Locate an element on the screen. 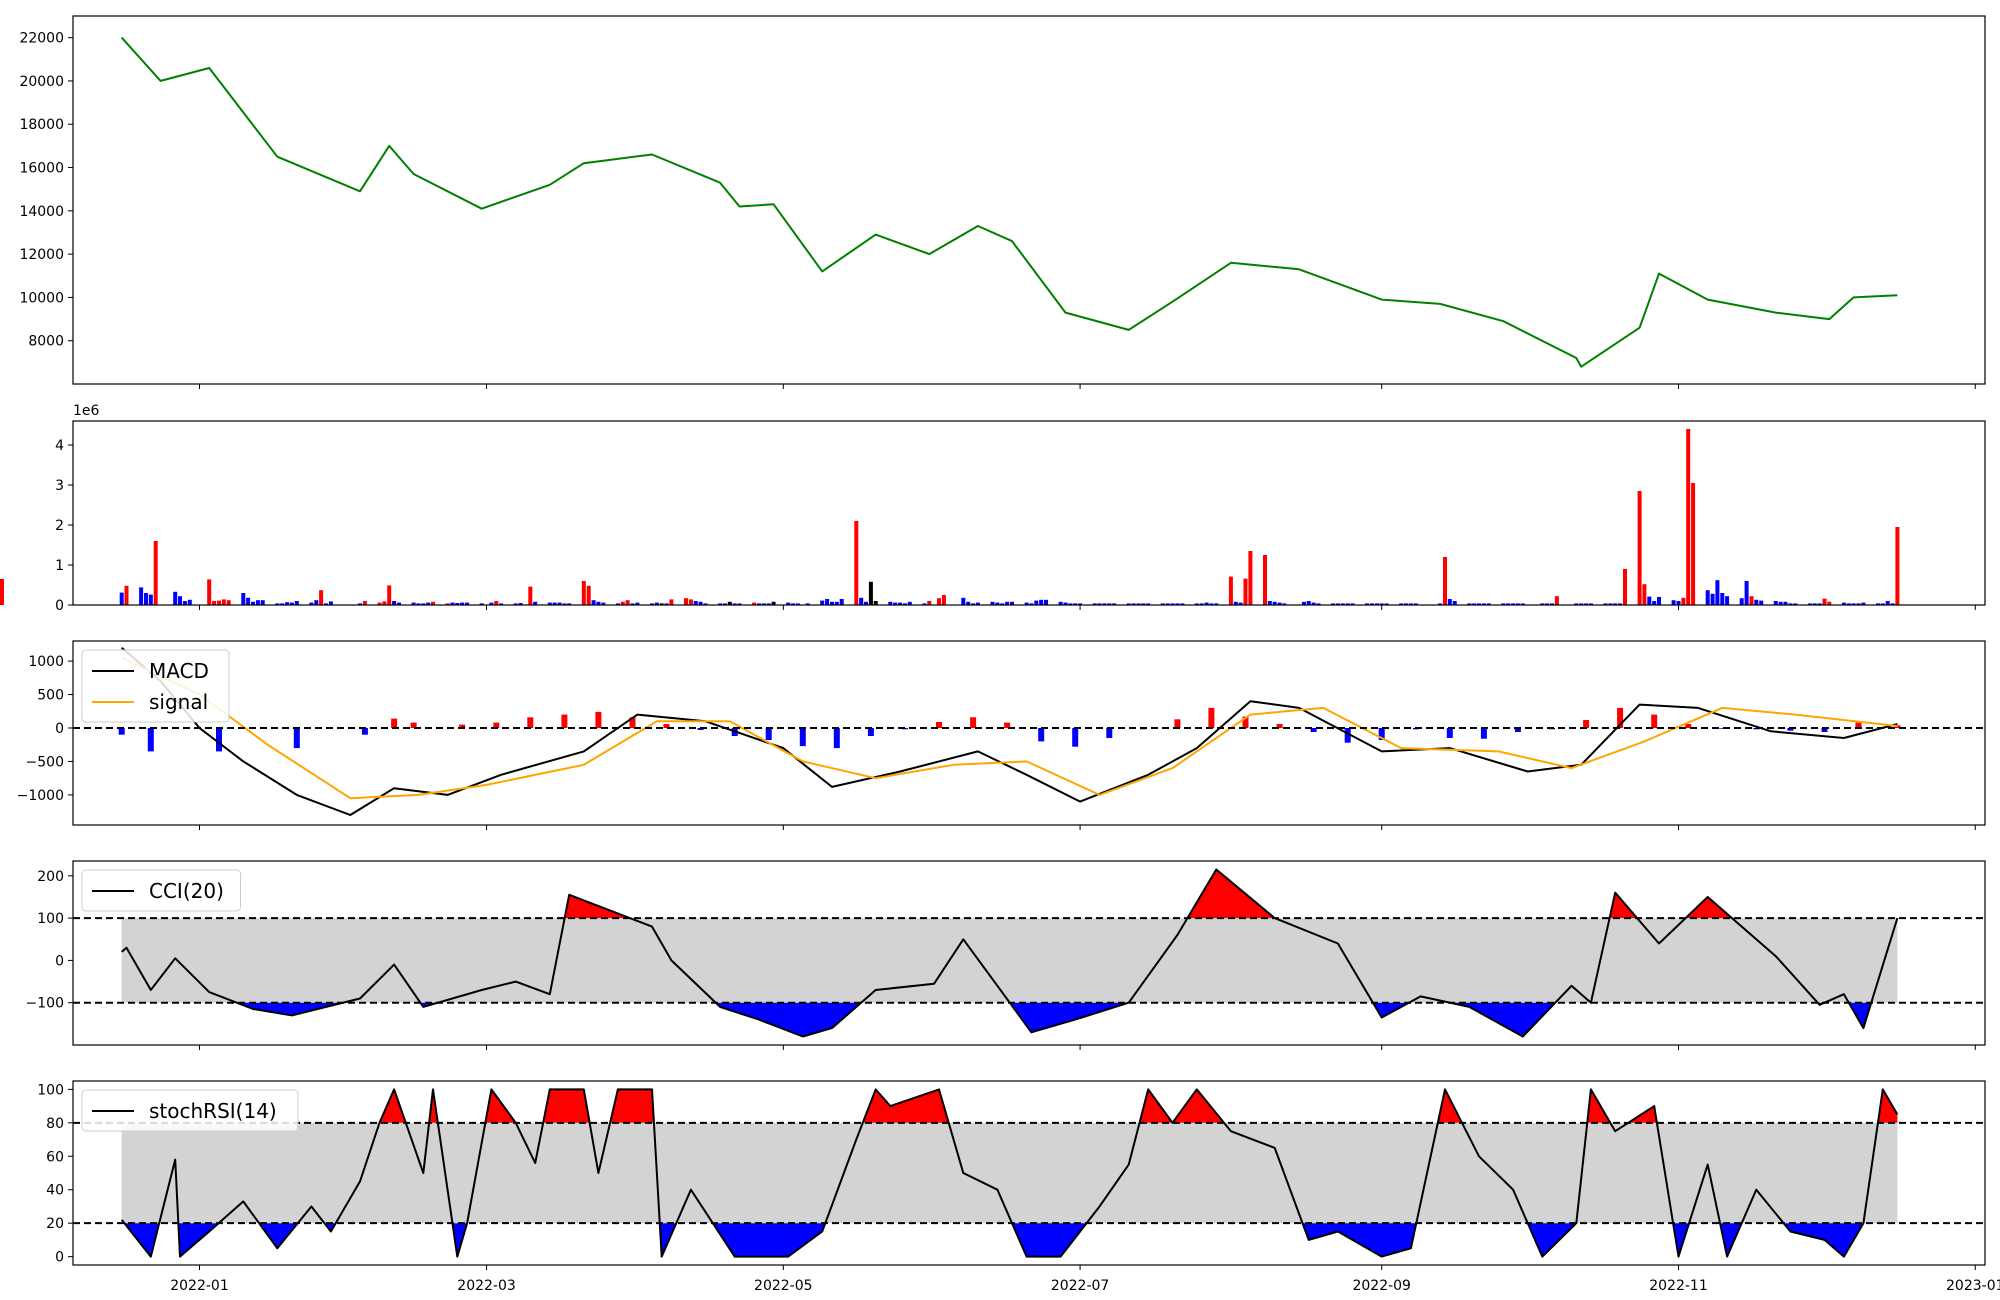 This screenshot has height=1300, width=2000. x-tick-label: 2022-05 is located at coordinates (783, 1286).